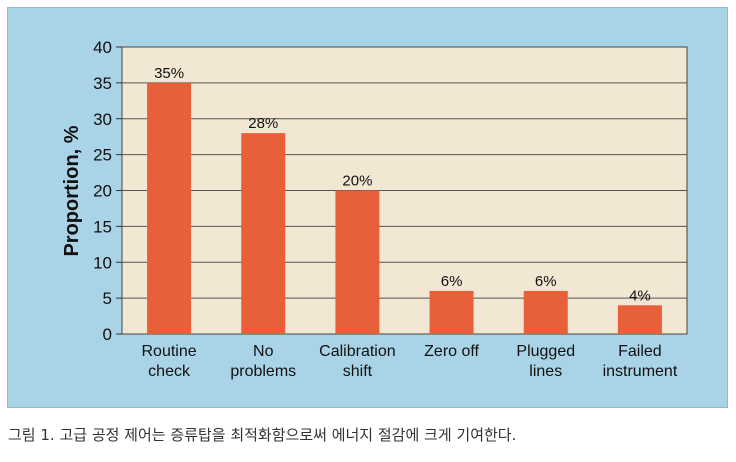 This screenshot has width=736, height=462. Describe the element at coordinates (545, 351) in the screenshot. I see `x-tick-label: Plugged` at that location.